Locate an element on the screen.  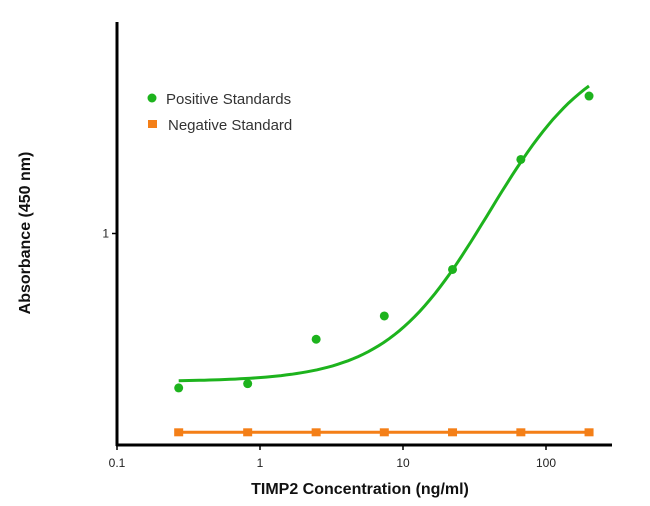
y-tick-label: 1 is located at coordinates (105, 234).